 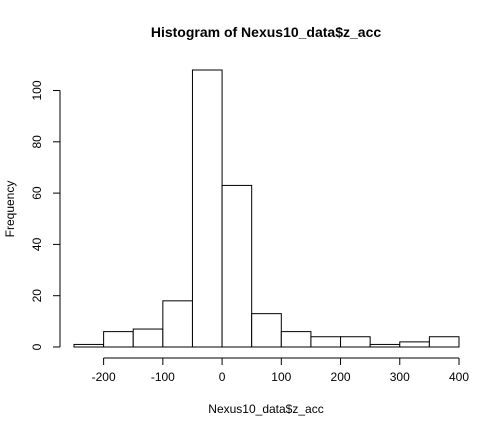 What do you see at coordinates (400, 377) in the screenshot?
I see `x-tick-label: 300` at bounding box center [400, 377].